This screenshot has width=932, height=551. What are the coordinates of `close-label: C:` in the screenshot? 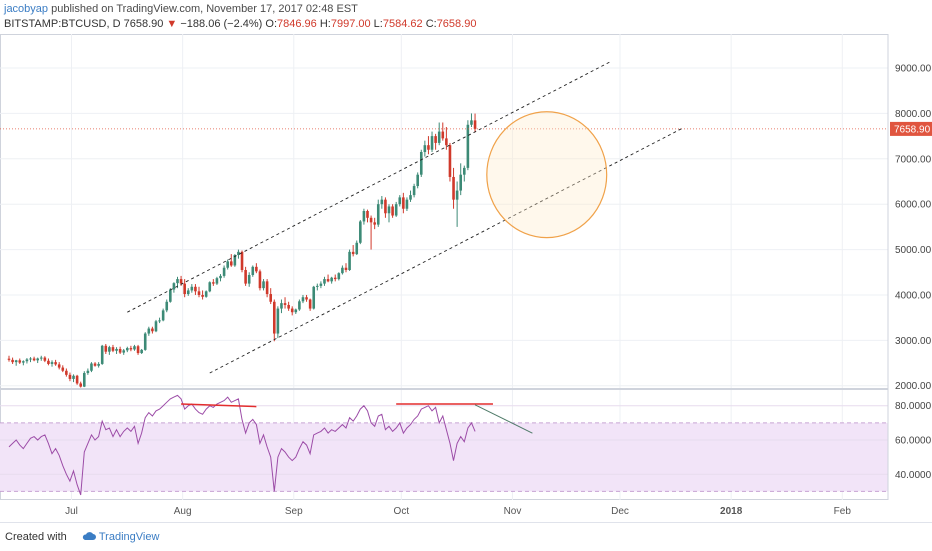 It's located at (431, 24).